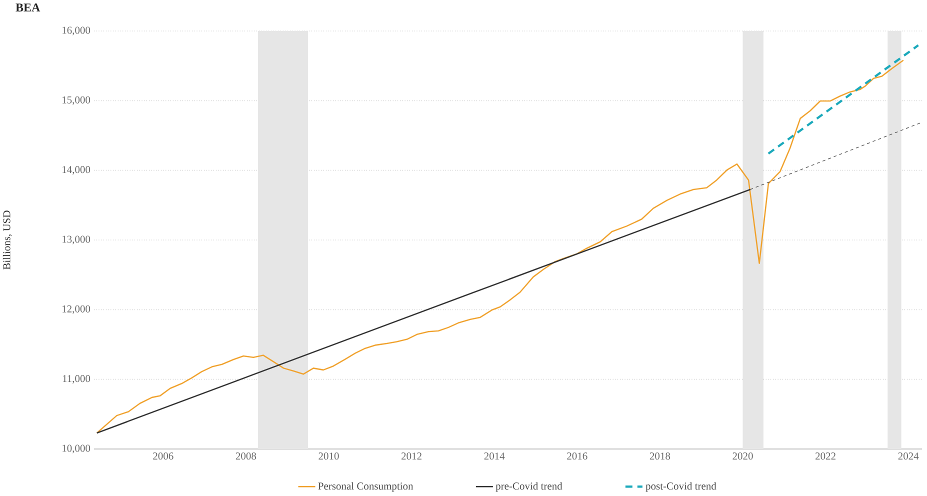 The image size is (927, 496). Describe the element at coordinates (76, 170) in the screenshot. I see `y-tick-label: 14,000` at that location.